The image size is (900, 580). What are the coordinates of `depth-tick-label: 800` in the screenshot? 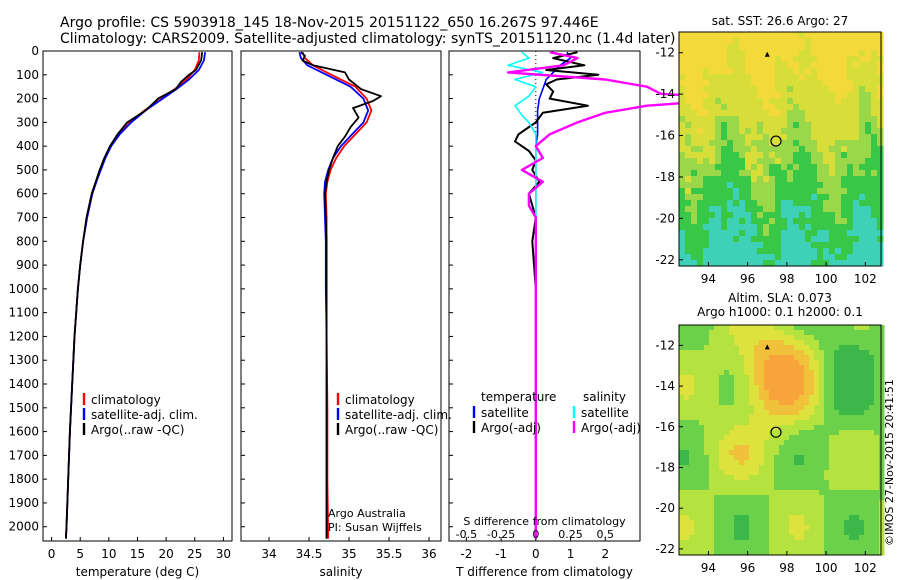 It's located at (27, 241).